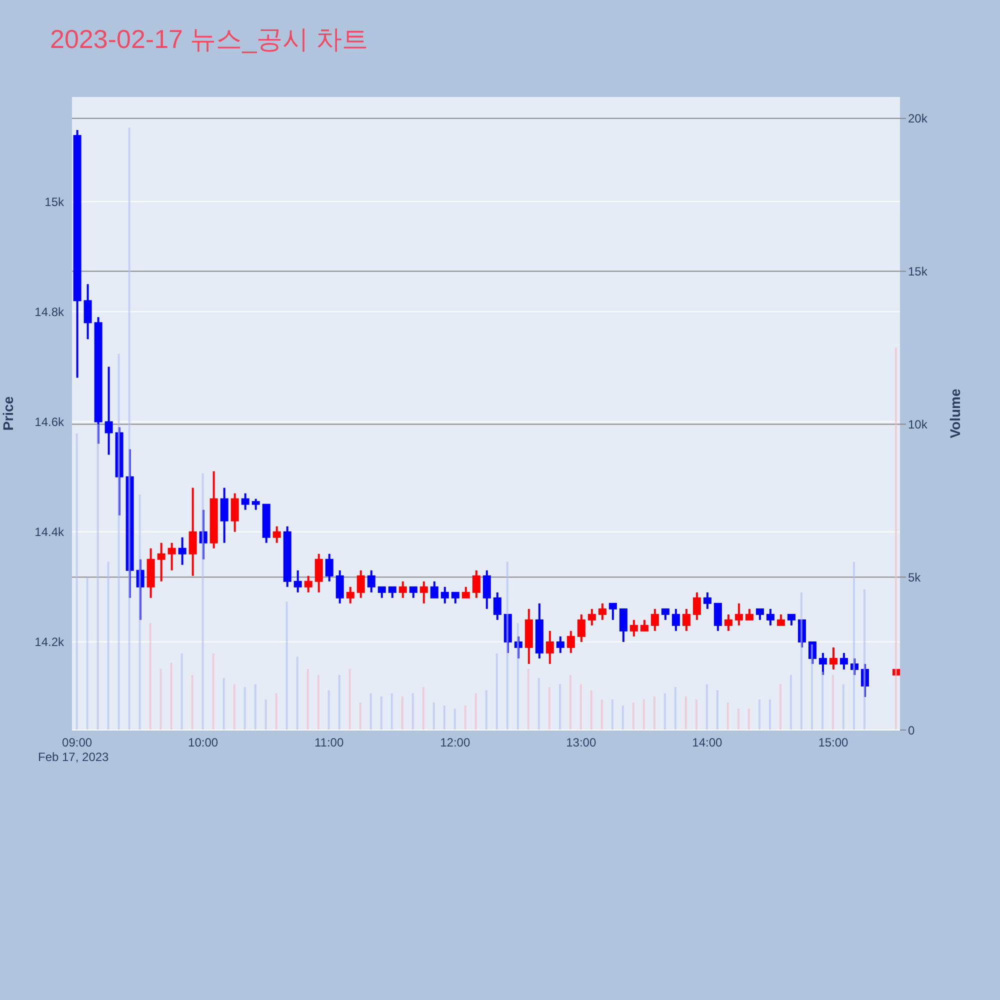 The width and height of the screenshot is (1000, 1000). Describe the element at coordinates (209, 39) in the screenshot. I see `chart-title: 2023-02-17 뉴스_공시 차트` at that location.